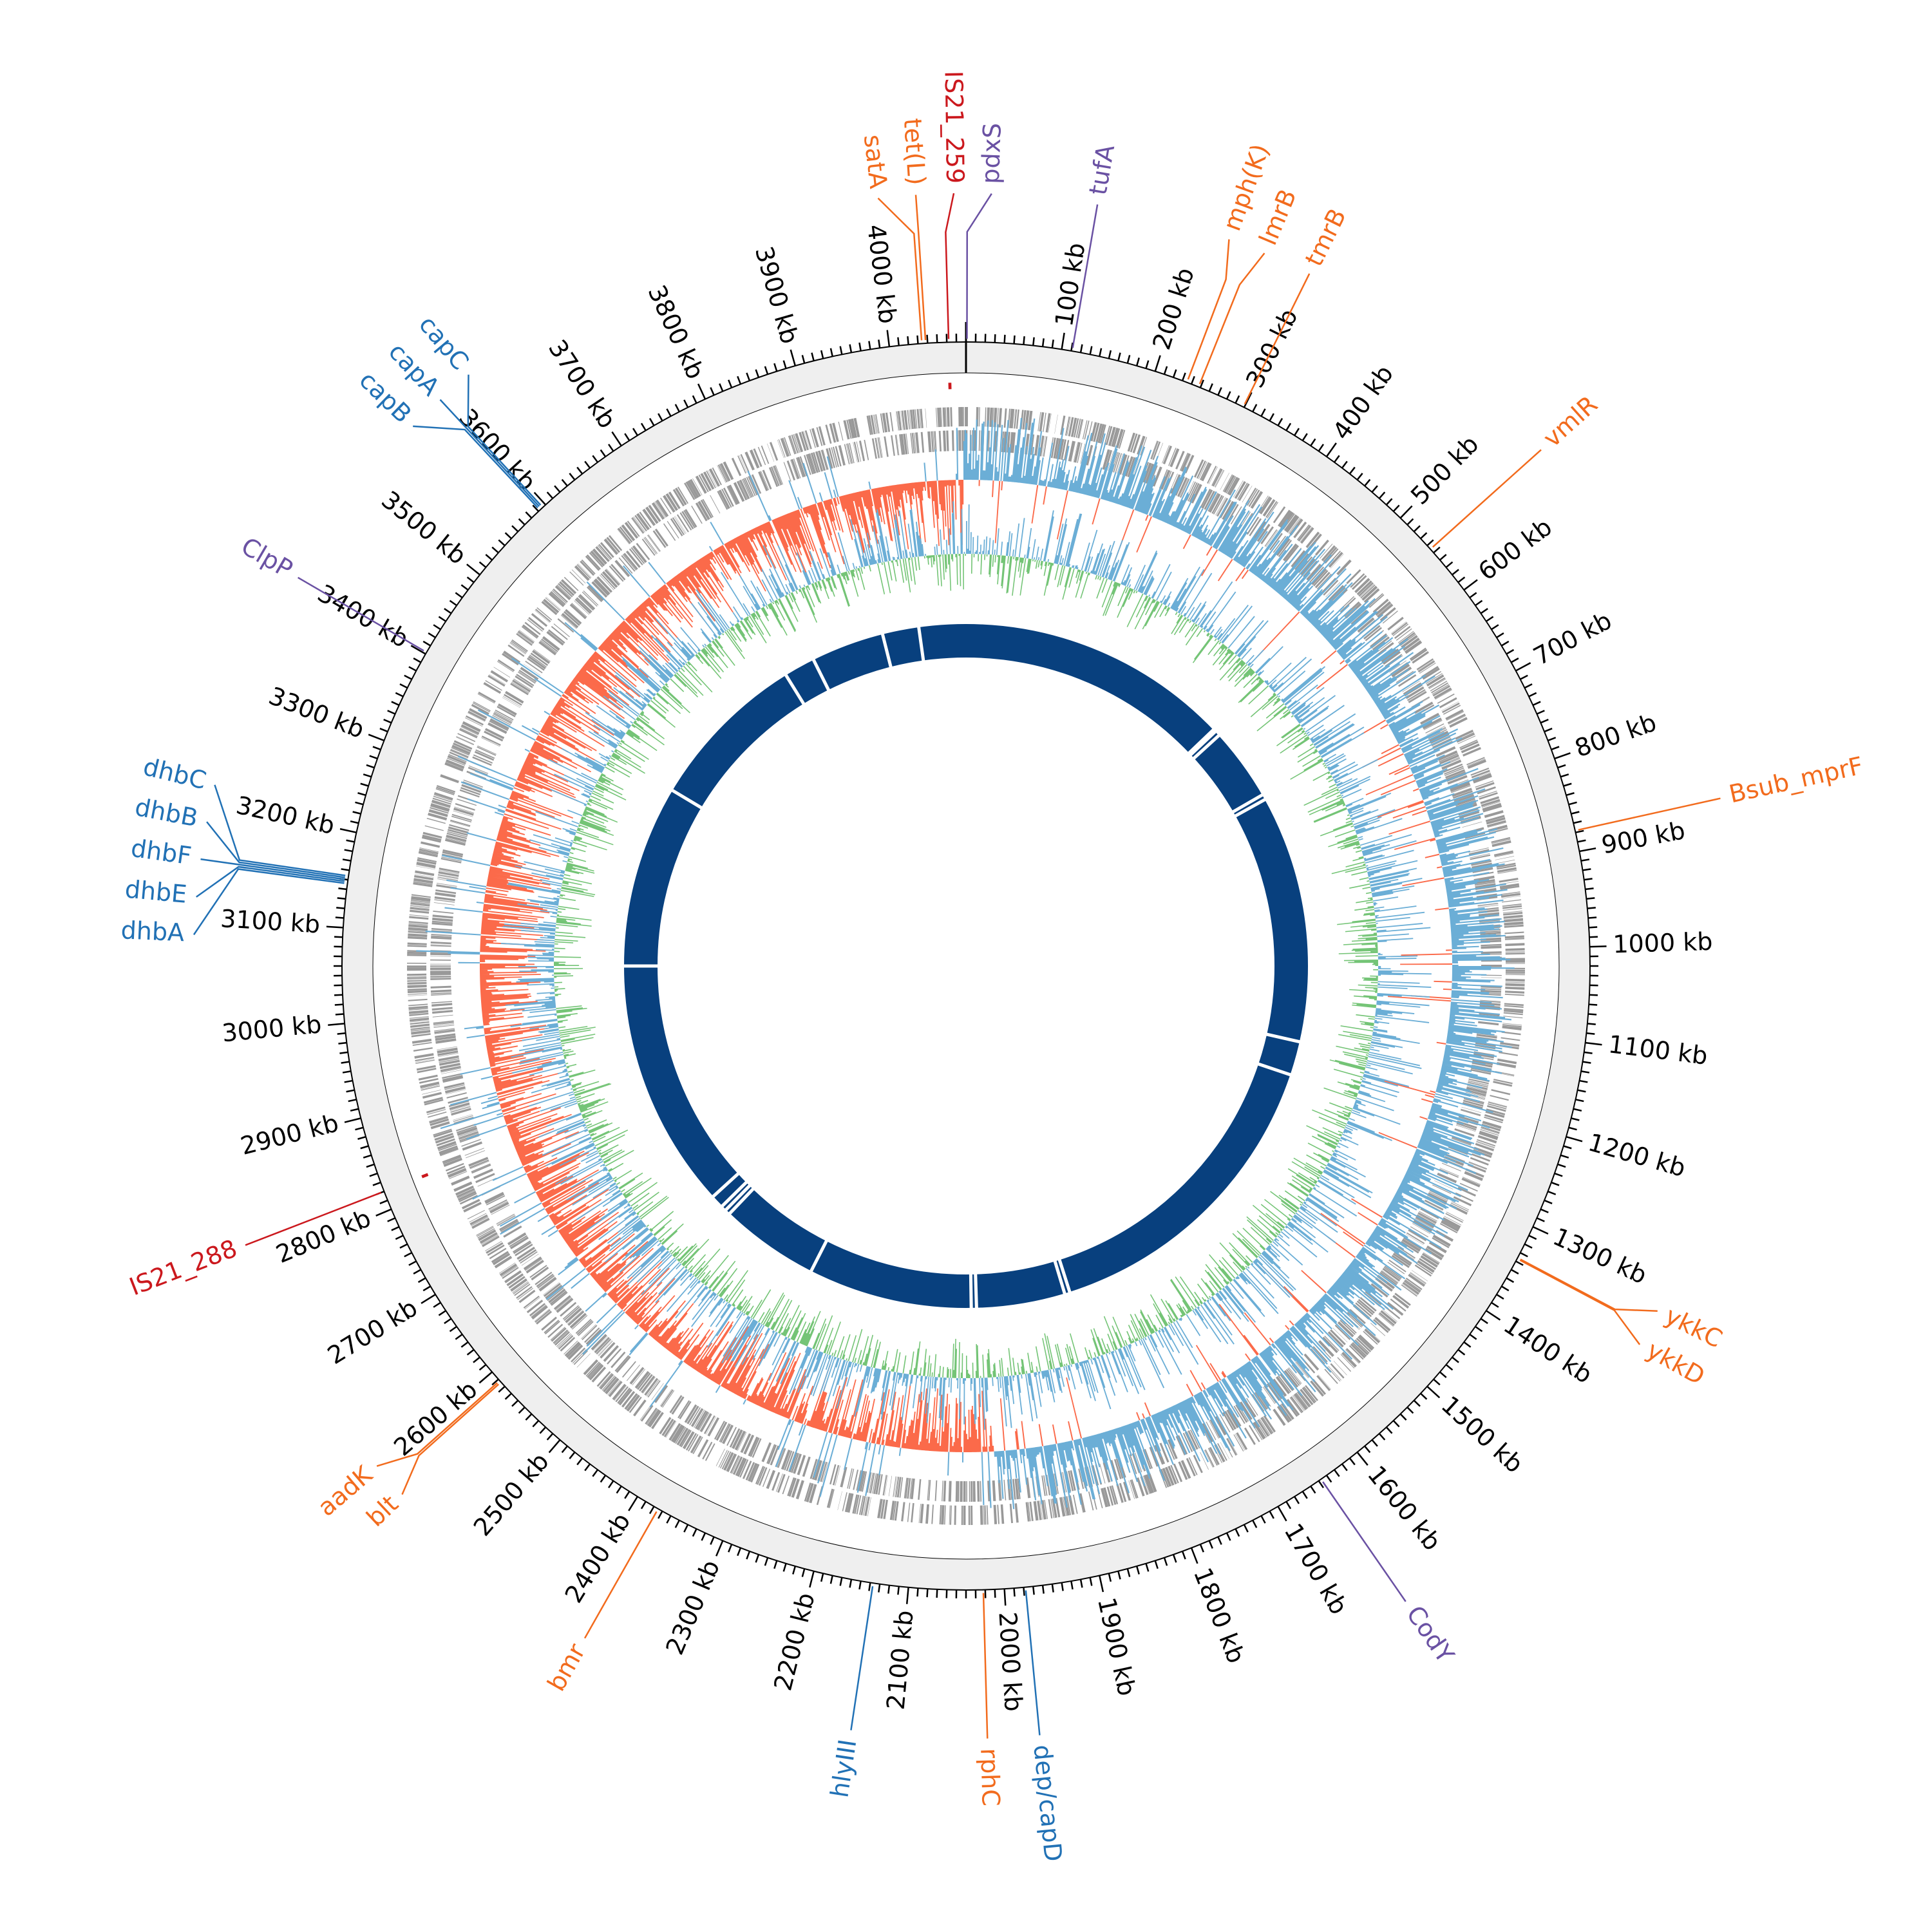 Image resolution: width=1932 pixels, height=1932 pixels. I want to click on gene-label: lmrB, so click(1278, 217).